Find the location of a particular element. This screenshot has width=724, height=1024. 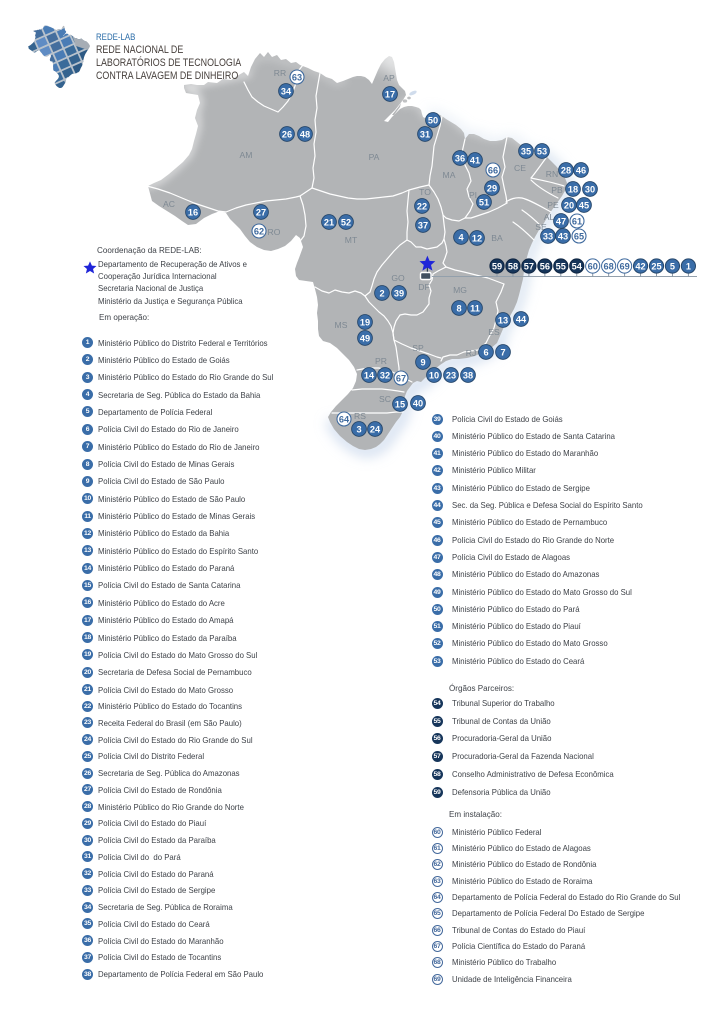

svg-text: MS is located at coordinates (341, 325).